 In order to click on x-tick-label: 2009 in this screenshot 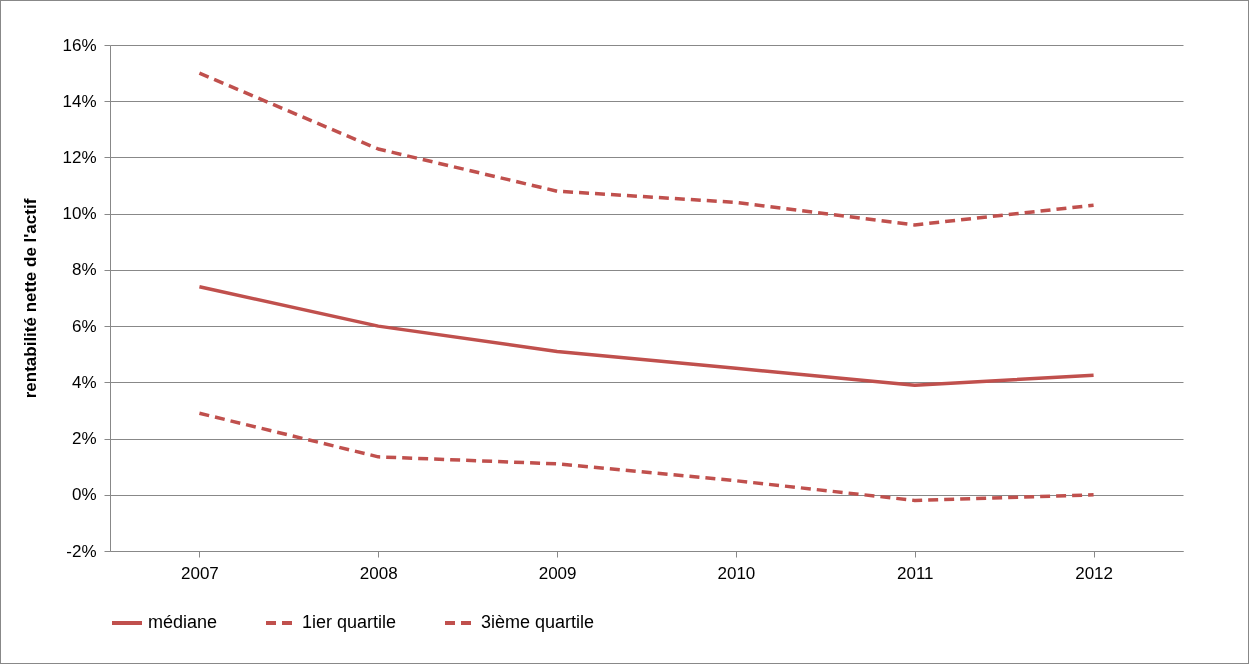, I will do `click(557, 573)`.